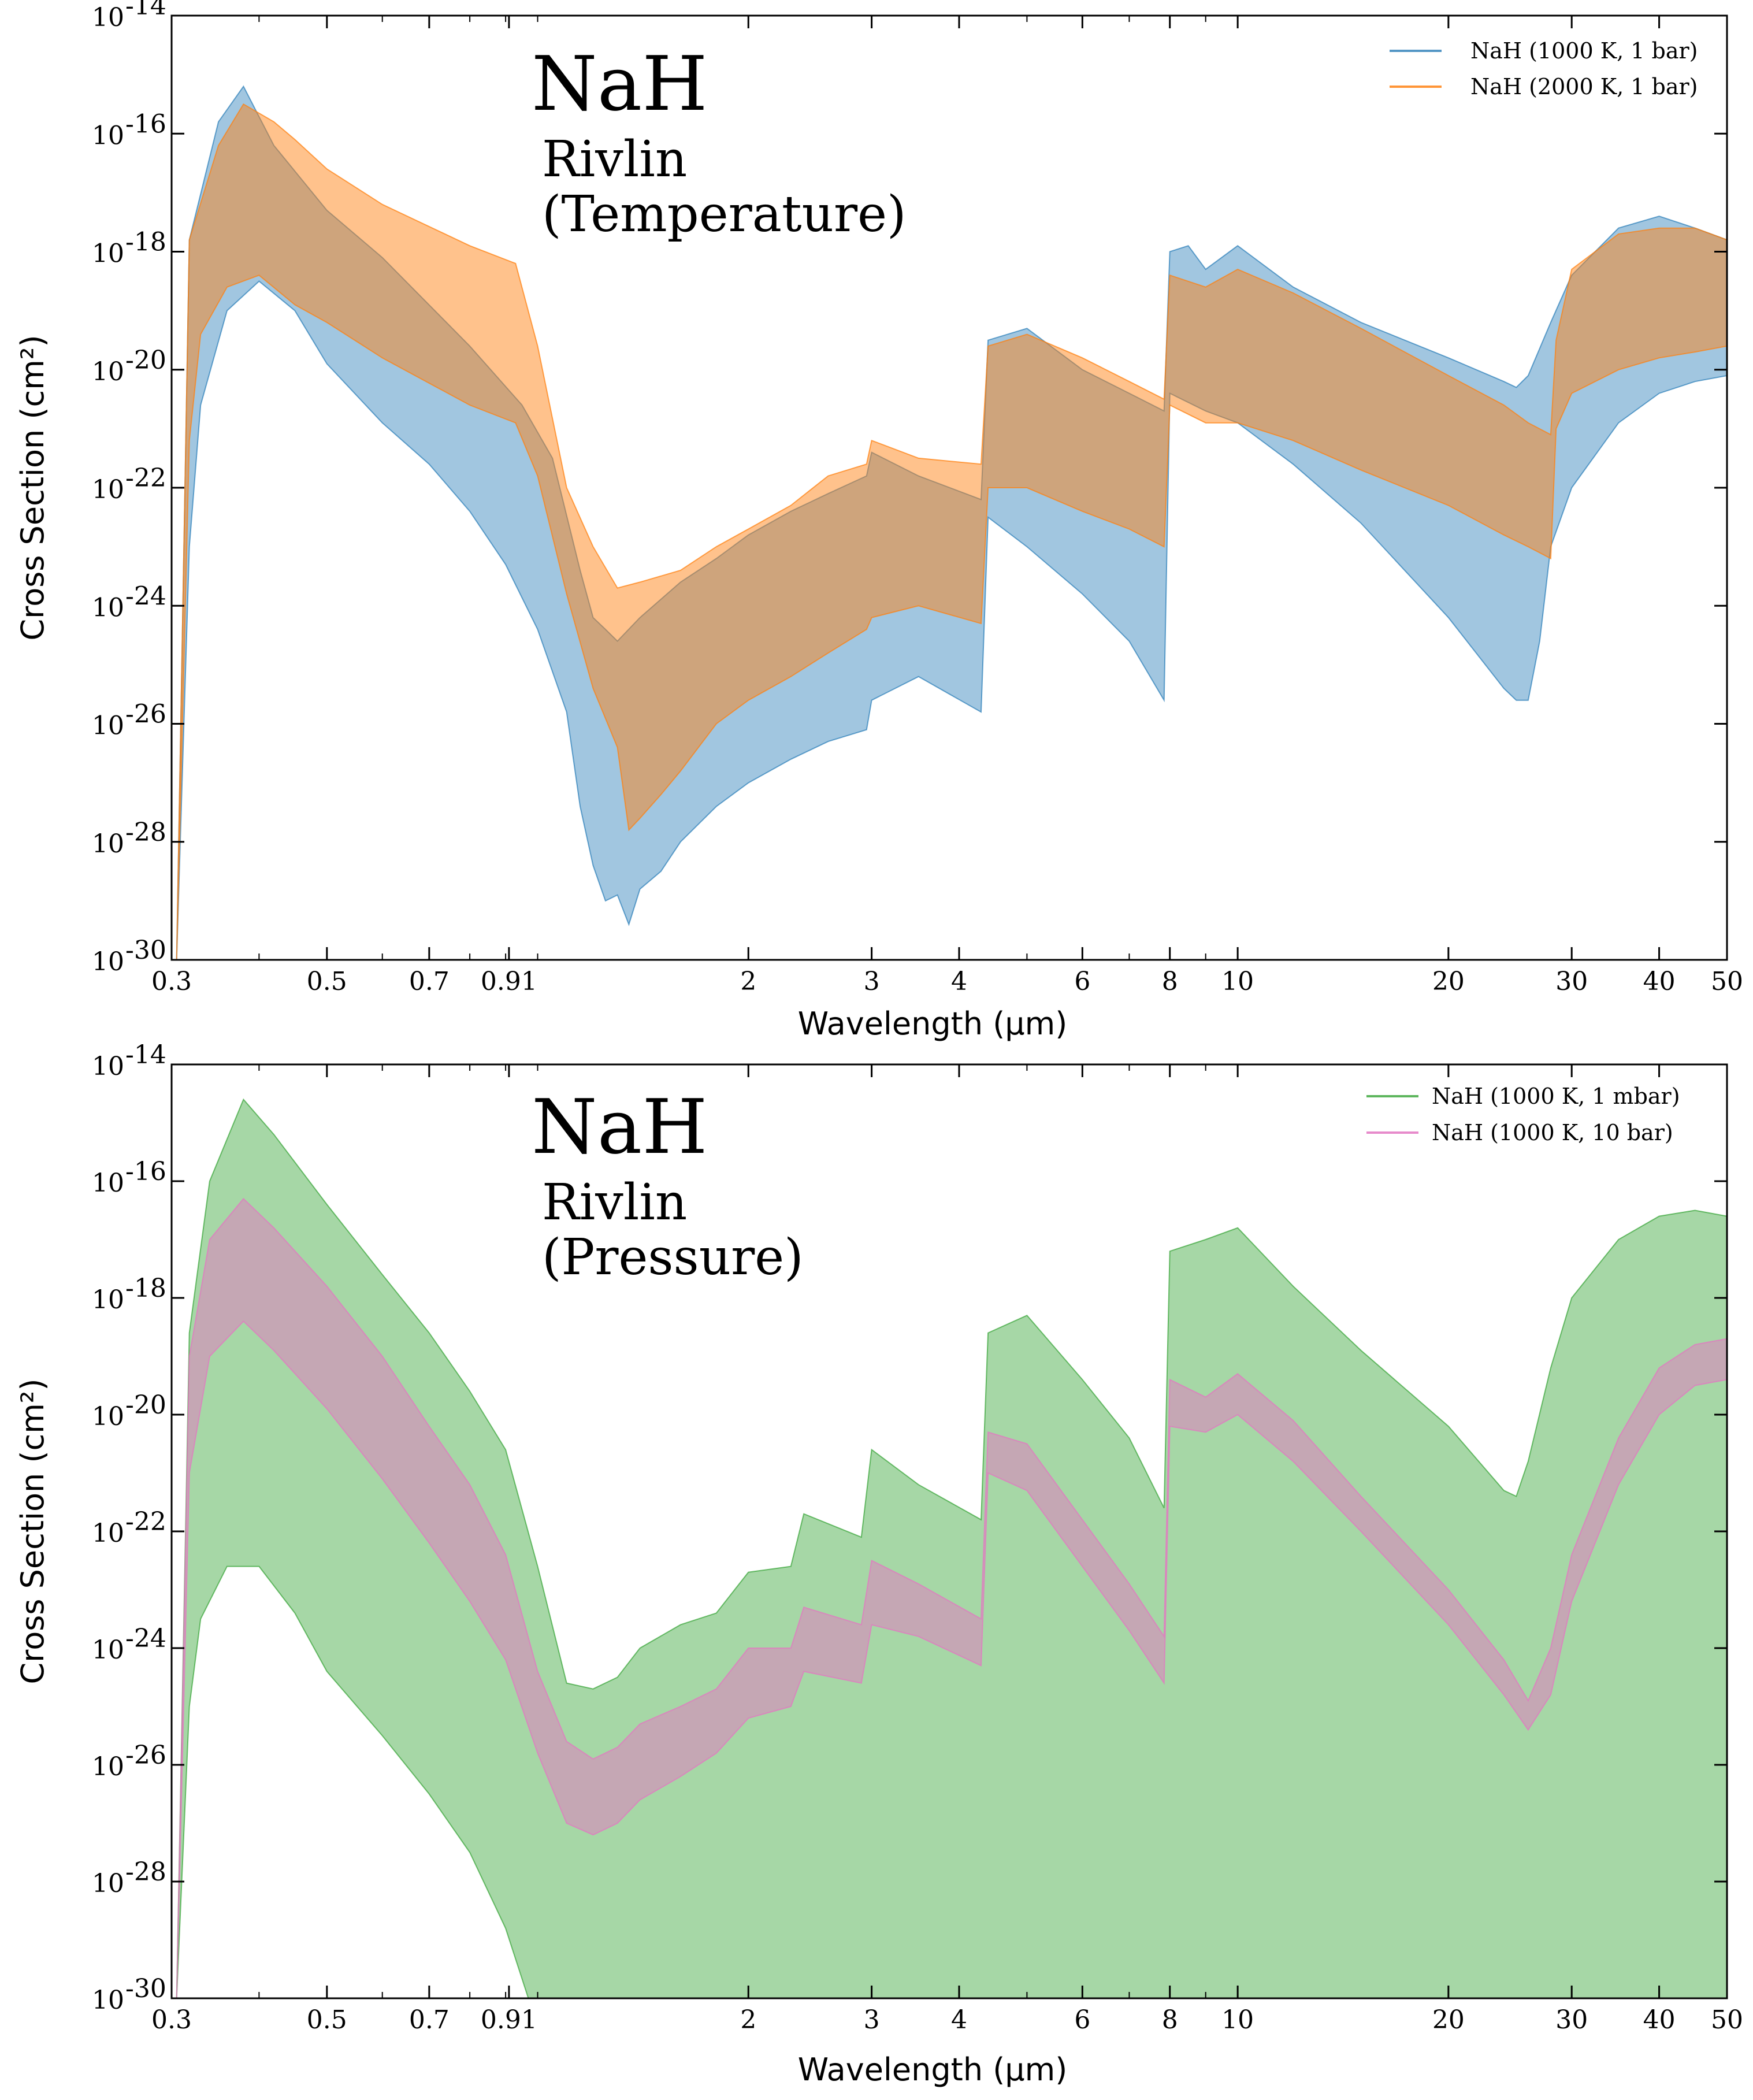 The height and width of the screenshot is (2100, 1753). Describe the element at coordinates (1584, 51) in the screenshot. I see `legend-label-1000K-1bar: NaH (1000 K, 1 bar)` at that location.